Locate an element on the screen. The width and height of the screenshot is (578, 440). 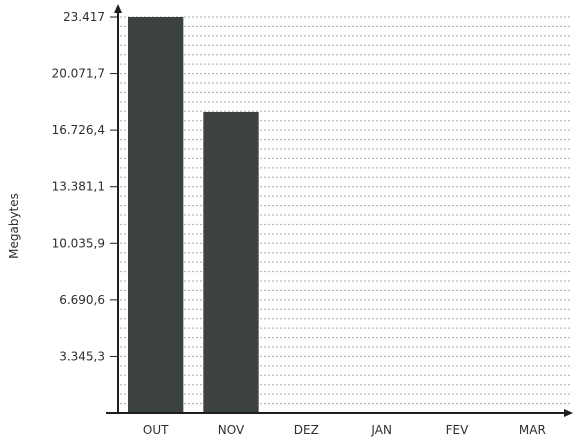
y-tick-label: 16.726,4 is located at coordinates (78, 130).